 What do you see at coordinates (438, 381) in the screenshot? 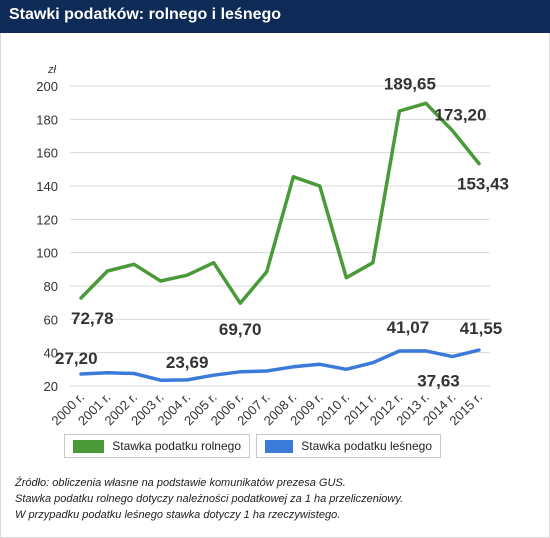
I see `data-label: 37,63` at bounding box center [438, 381].